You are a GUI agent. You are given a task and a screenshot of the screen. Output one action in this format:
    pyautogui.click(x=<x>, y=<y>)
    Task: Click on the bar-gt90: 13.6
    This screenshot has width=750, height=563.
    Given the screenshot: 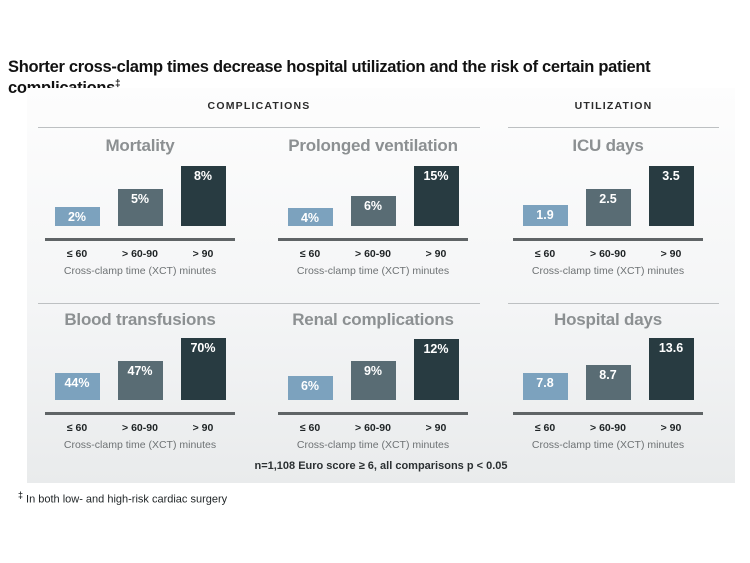 What is the action you would take?
    pyautogui.click(x=671, y=369)
    